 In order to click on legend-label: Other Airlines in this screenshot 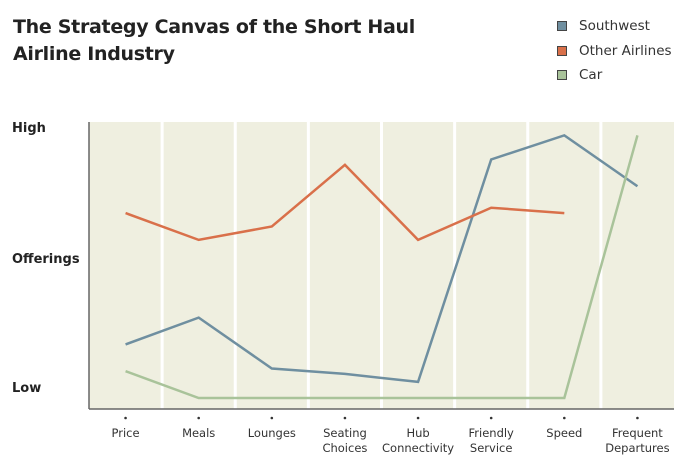, I will do `click(625, 50)`.